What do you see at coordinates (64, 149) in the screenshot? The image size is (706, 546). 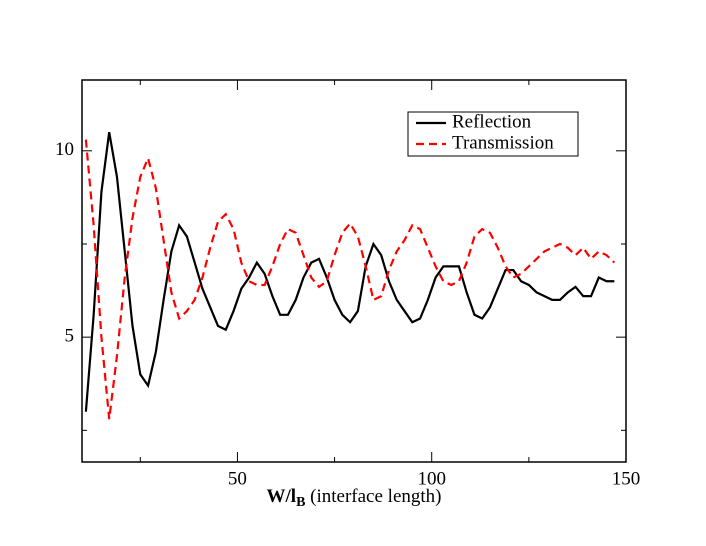 I see `y-tick-label: 10` at bounding box center [64, 149].